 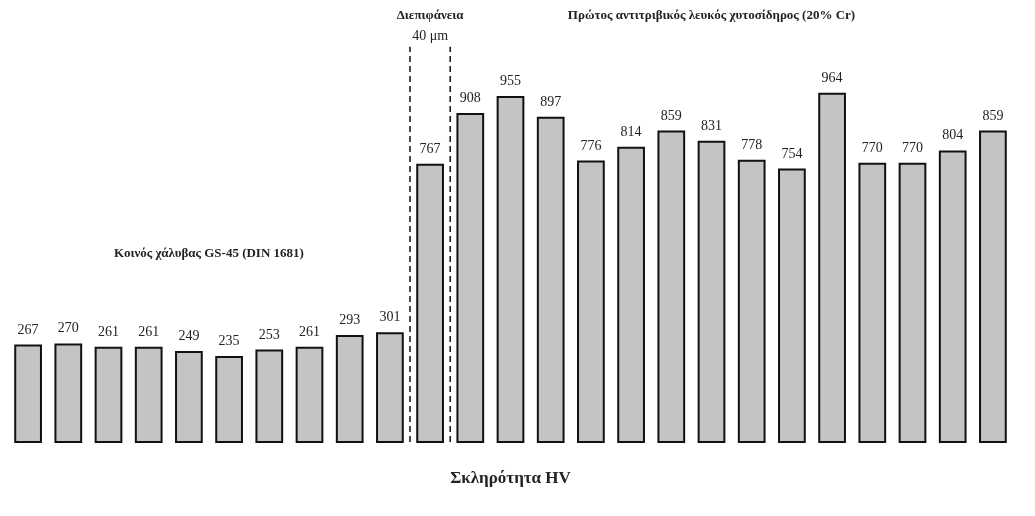 I want to click on data-label: 253, so click(x=269, y=334).